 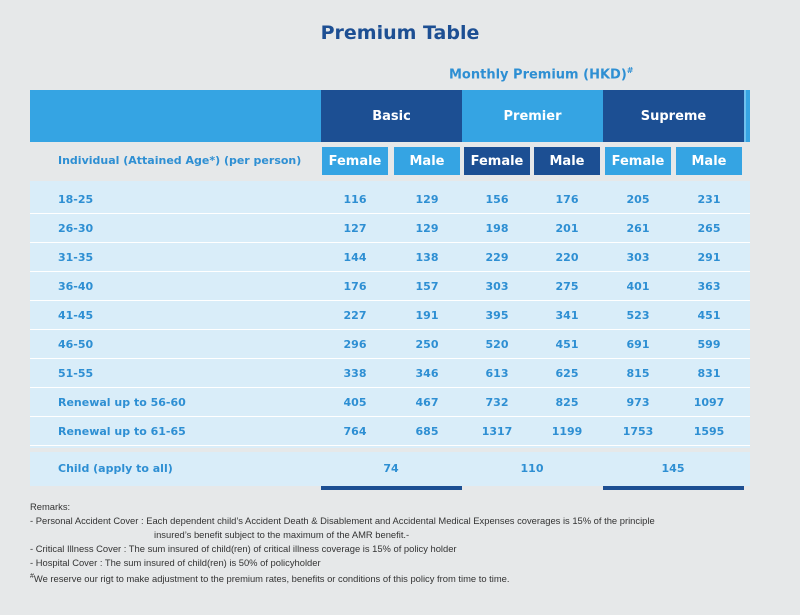 I want to click on premium-cell: 346, so click(x=427, y=373).